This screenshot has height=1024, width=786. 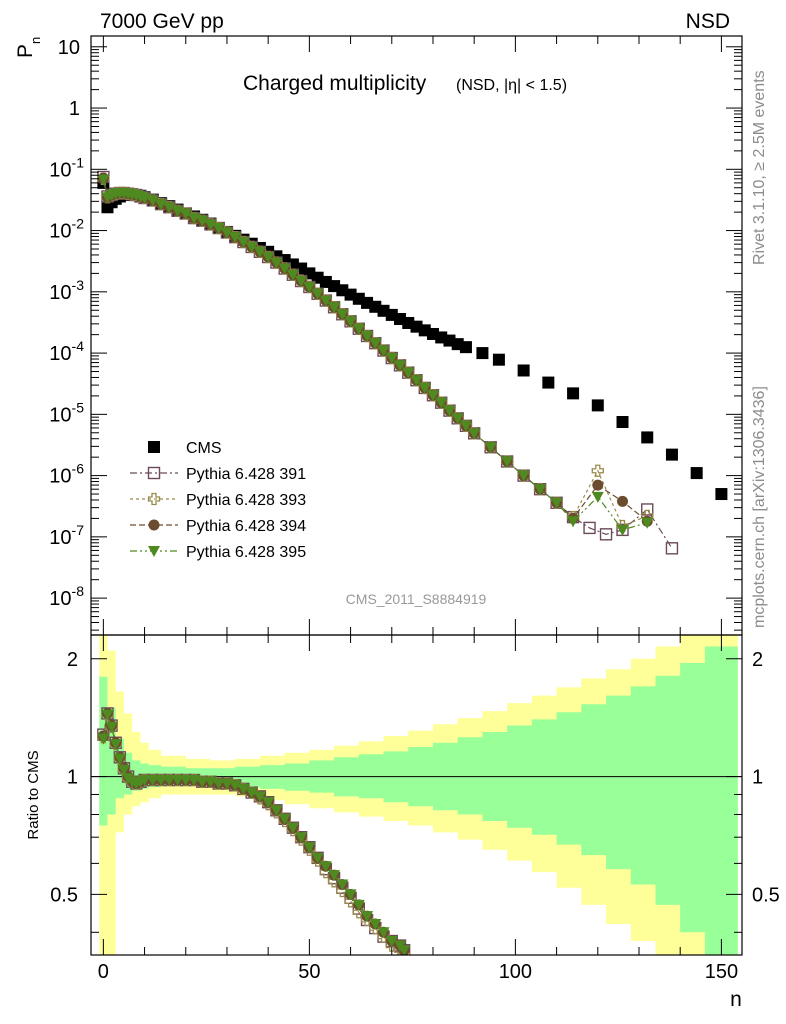 I want to click on legend-label: Pythia 6.428 391, so click(x=246, y=474).